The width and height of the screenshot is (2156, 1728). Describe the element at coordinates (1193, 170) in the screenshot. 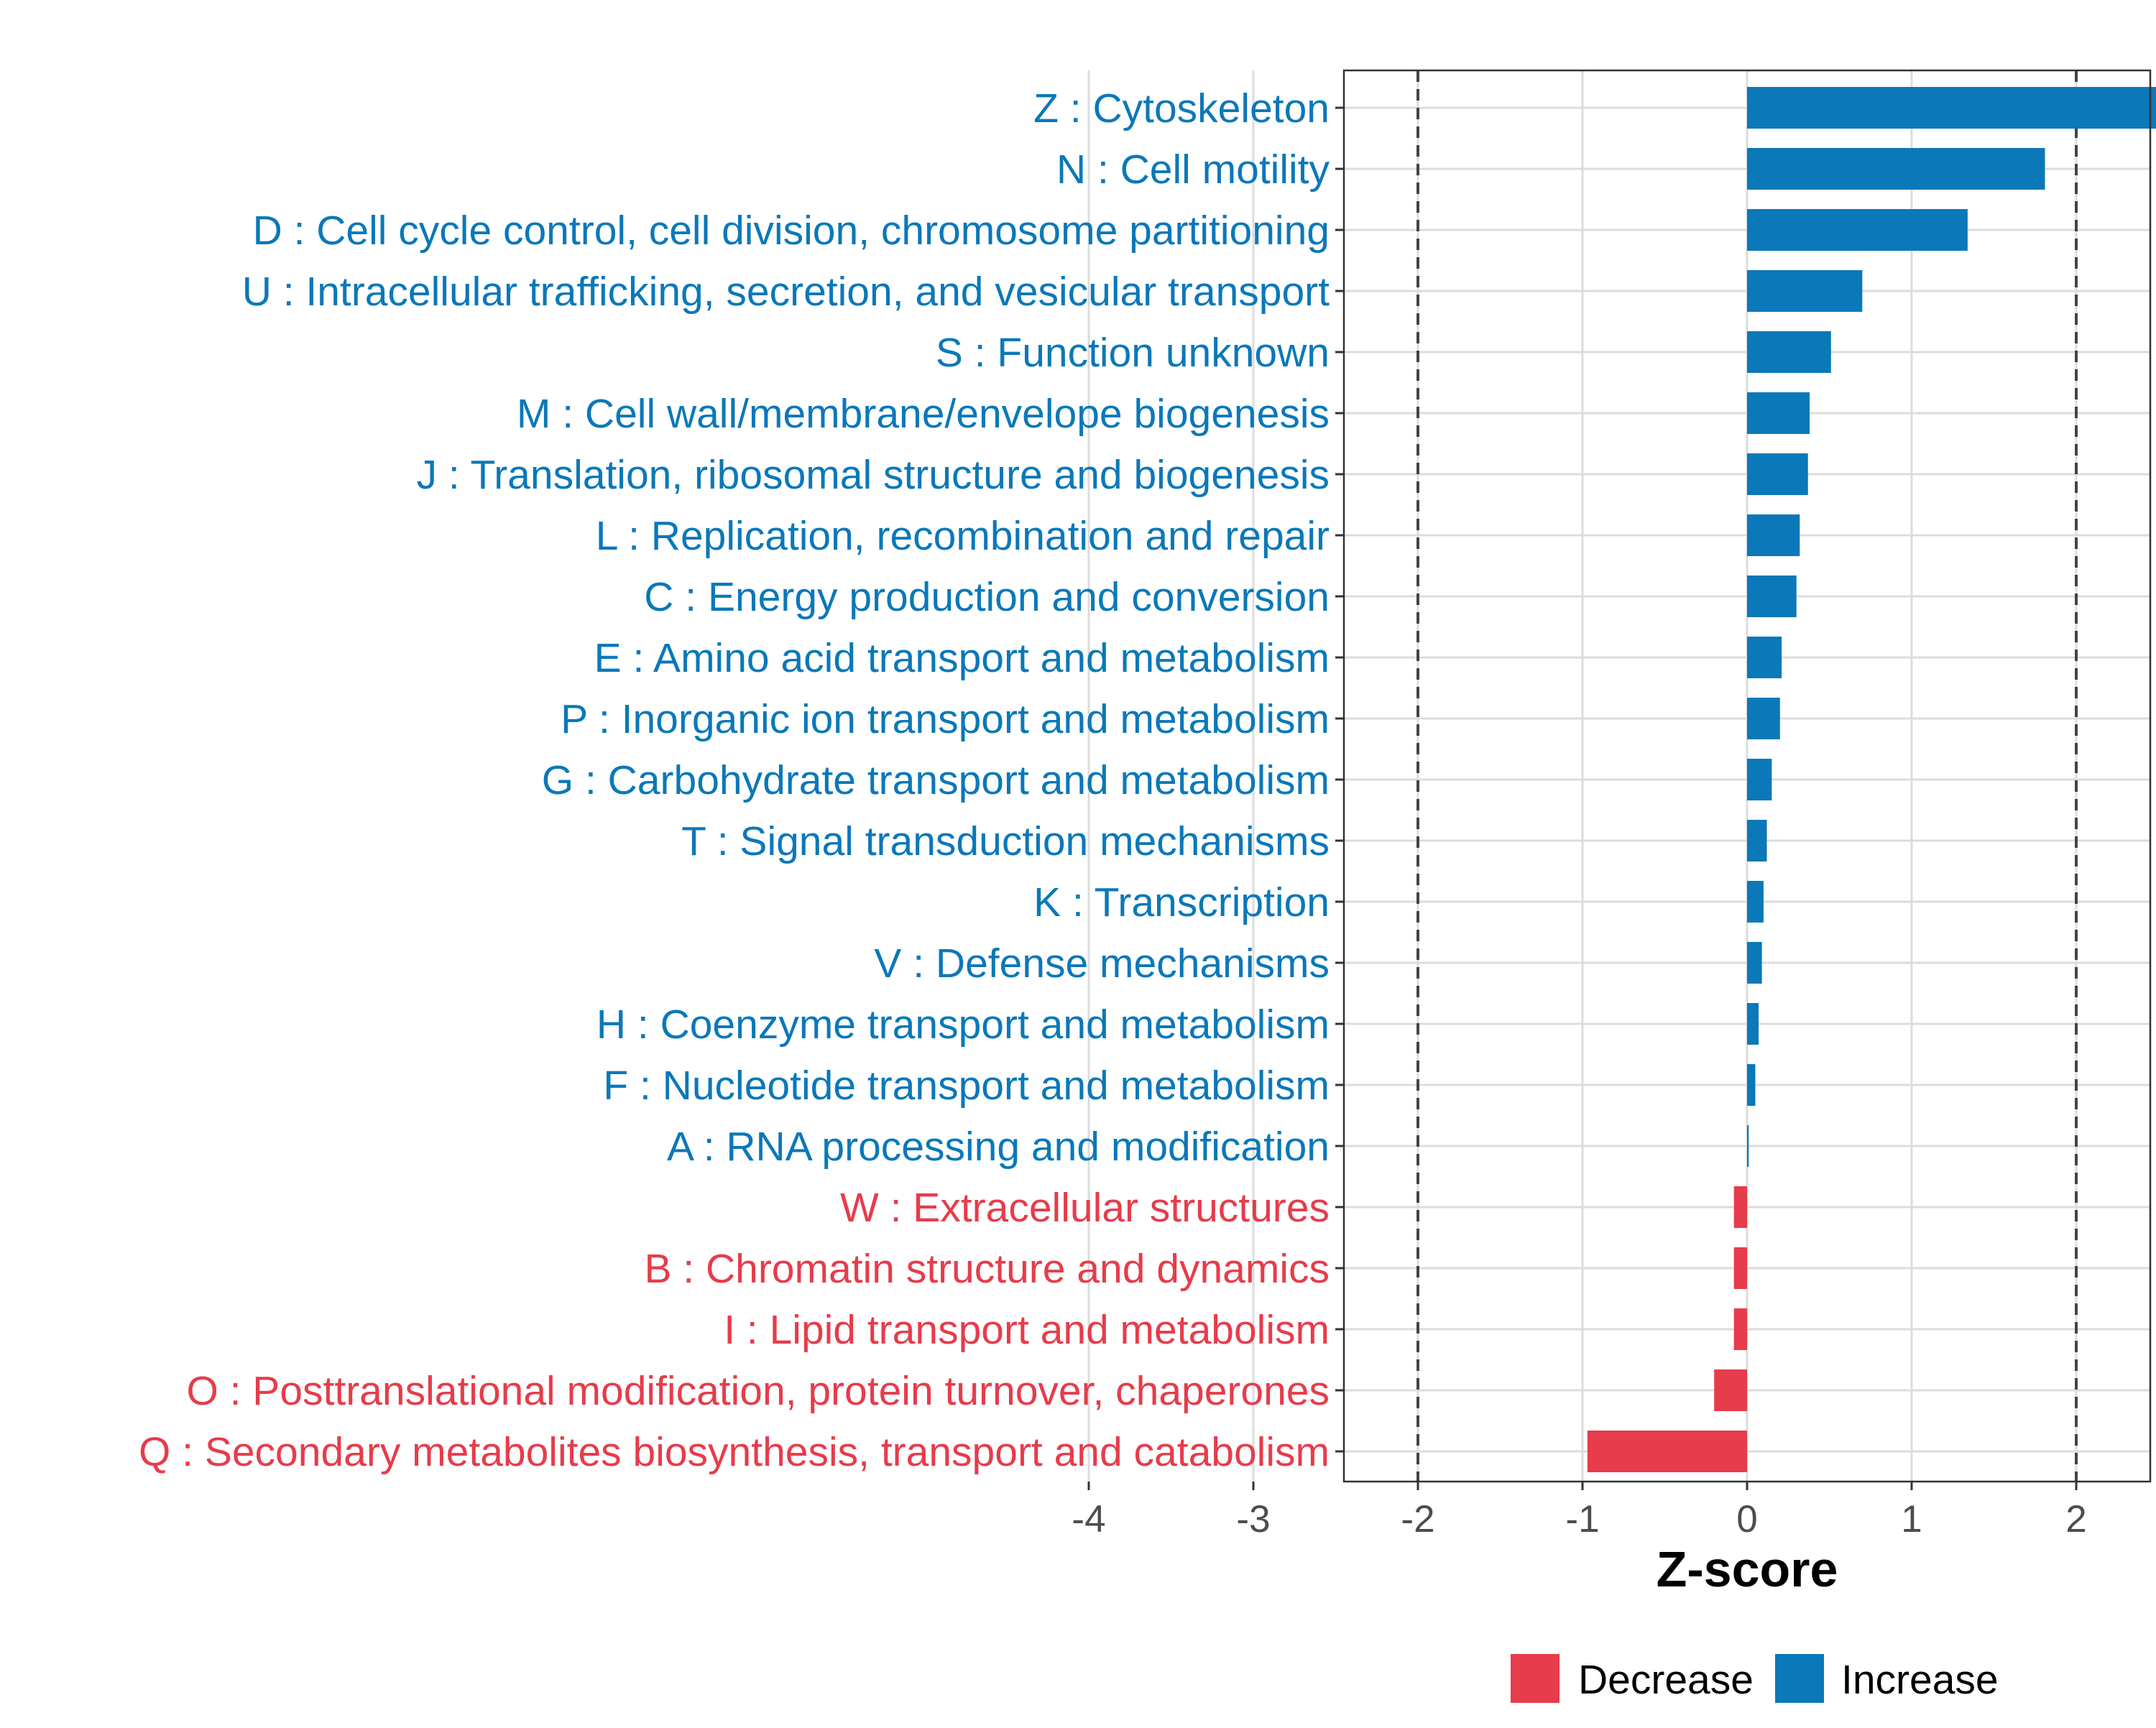

I see `category-label-1: N : Cell motility` at that location.